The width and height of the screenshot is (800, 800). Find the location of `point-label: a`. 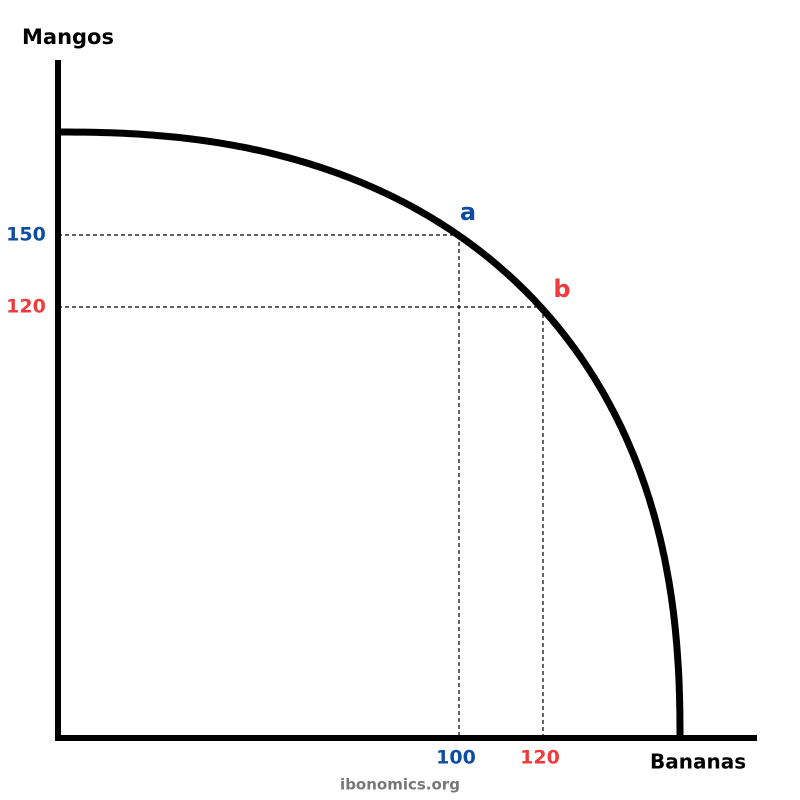

point-label: a is located at coordinates (468, 212).